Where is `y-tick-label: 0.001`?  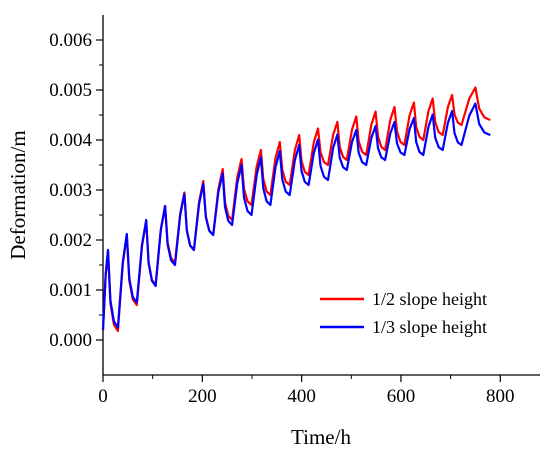
y-tick-label: 0.001 is located at coordinates (70, 290).